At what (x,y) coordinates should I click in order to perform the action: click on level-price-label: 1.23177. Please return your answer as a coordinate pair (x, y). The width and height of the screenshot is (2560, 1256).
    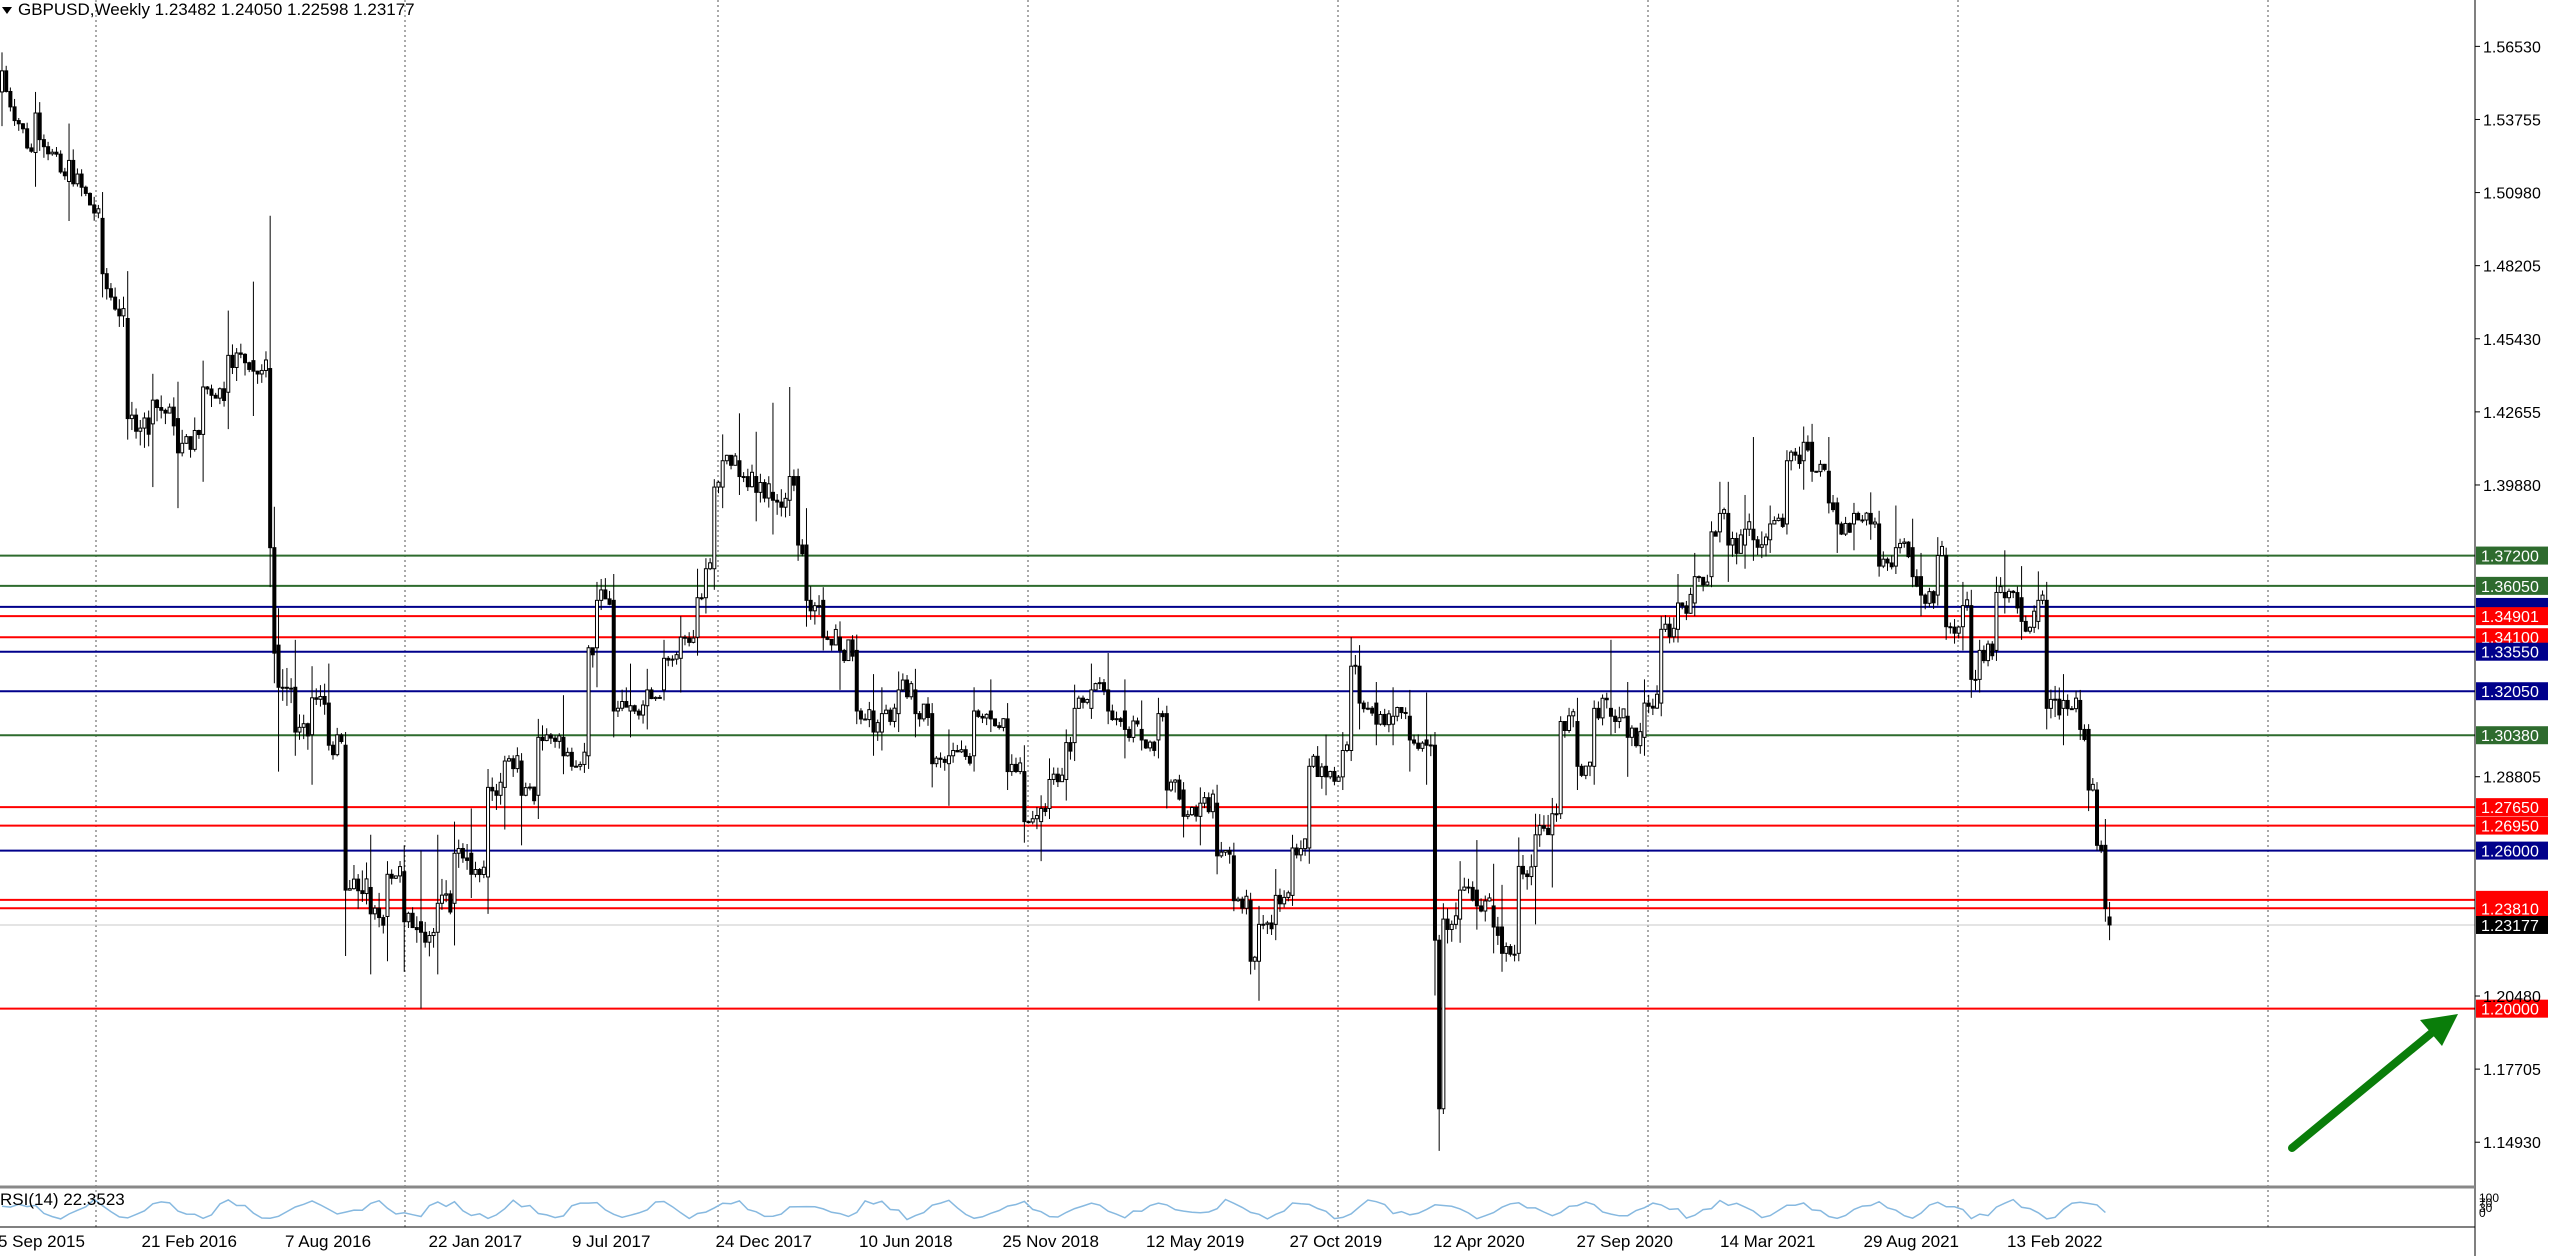
    Looking at the image, I should click on (2510, 926).